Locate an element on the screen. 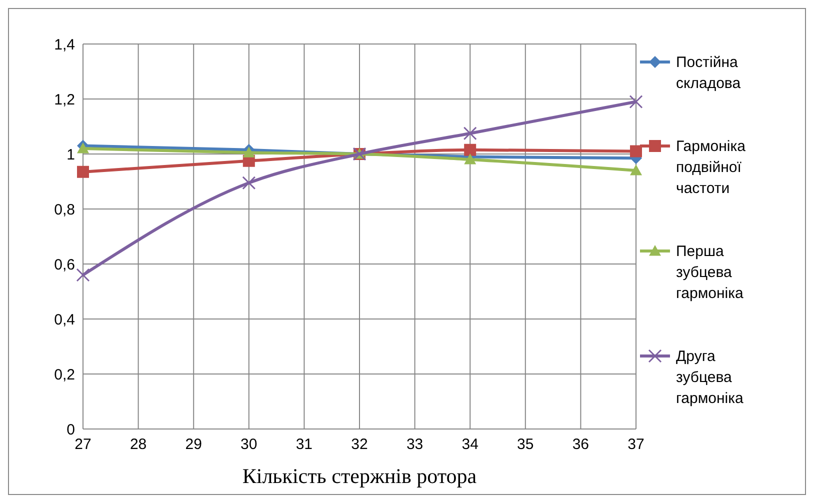 The width and height of the screenshot is (814, 503). x-tick-label: 27 is located at coordinates (83, 444).